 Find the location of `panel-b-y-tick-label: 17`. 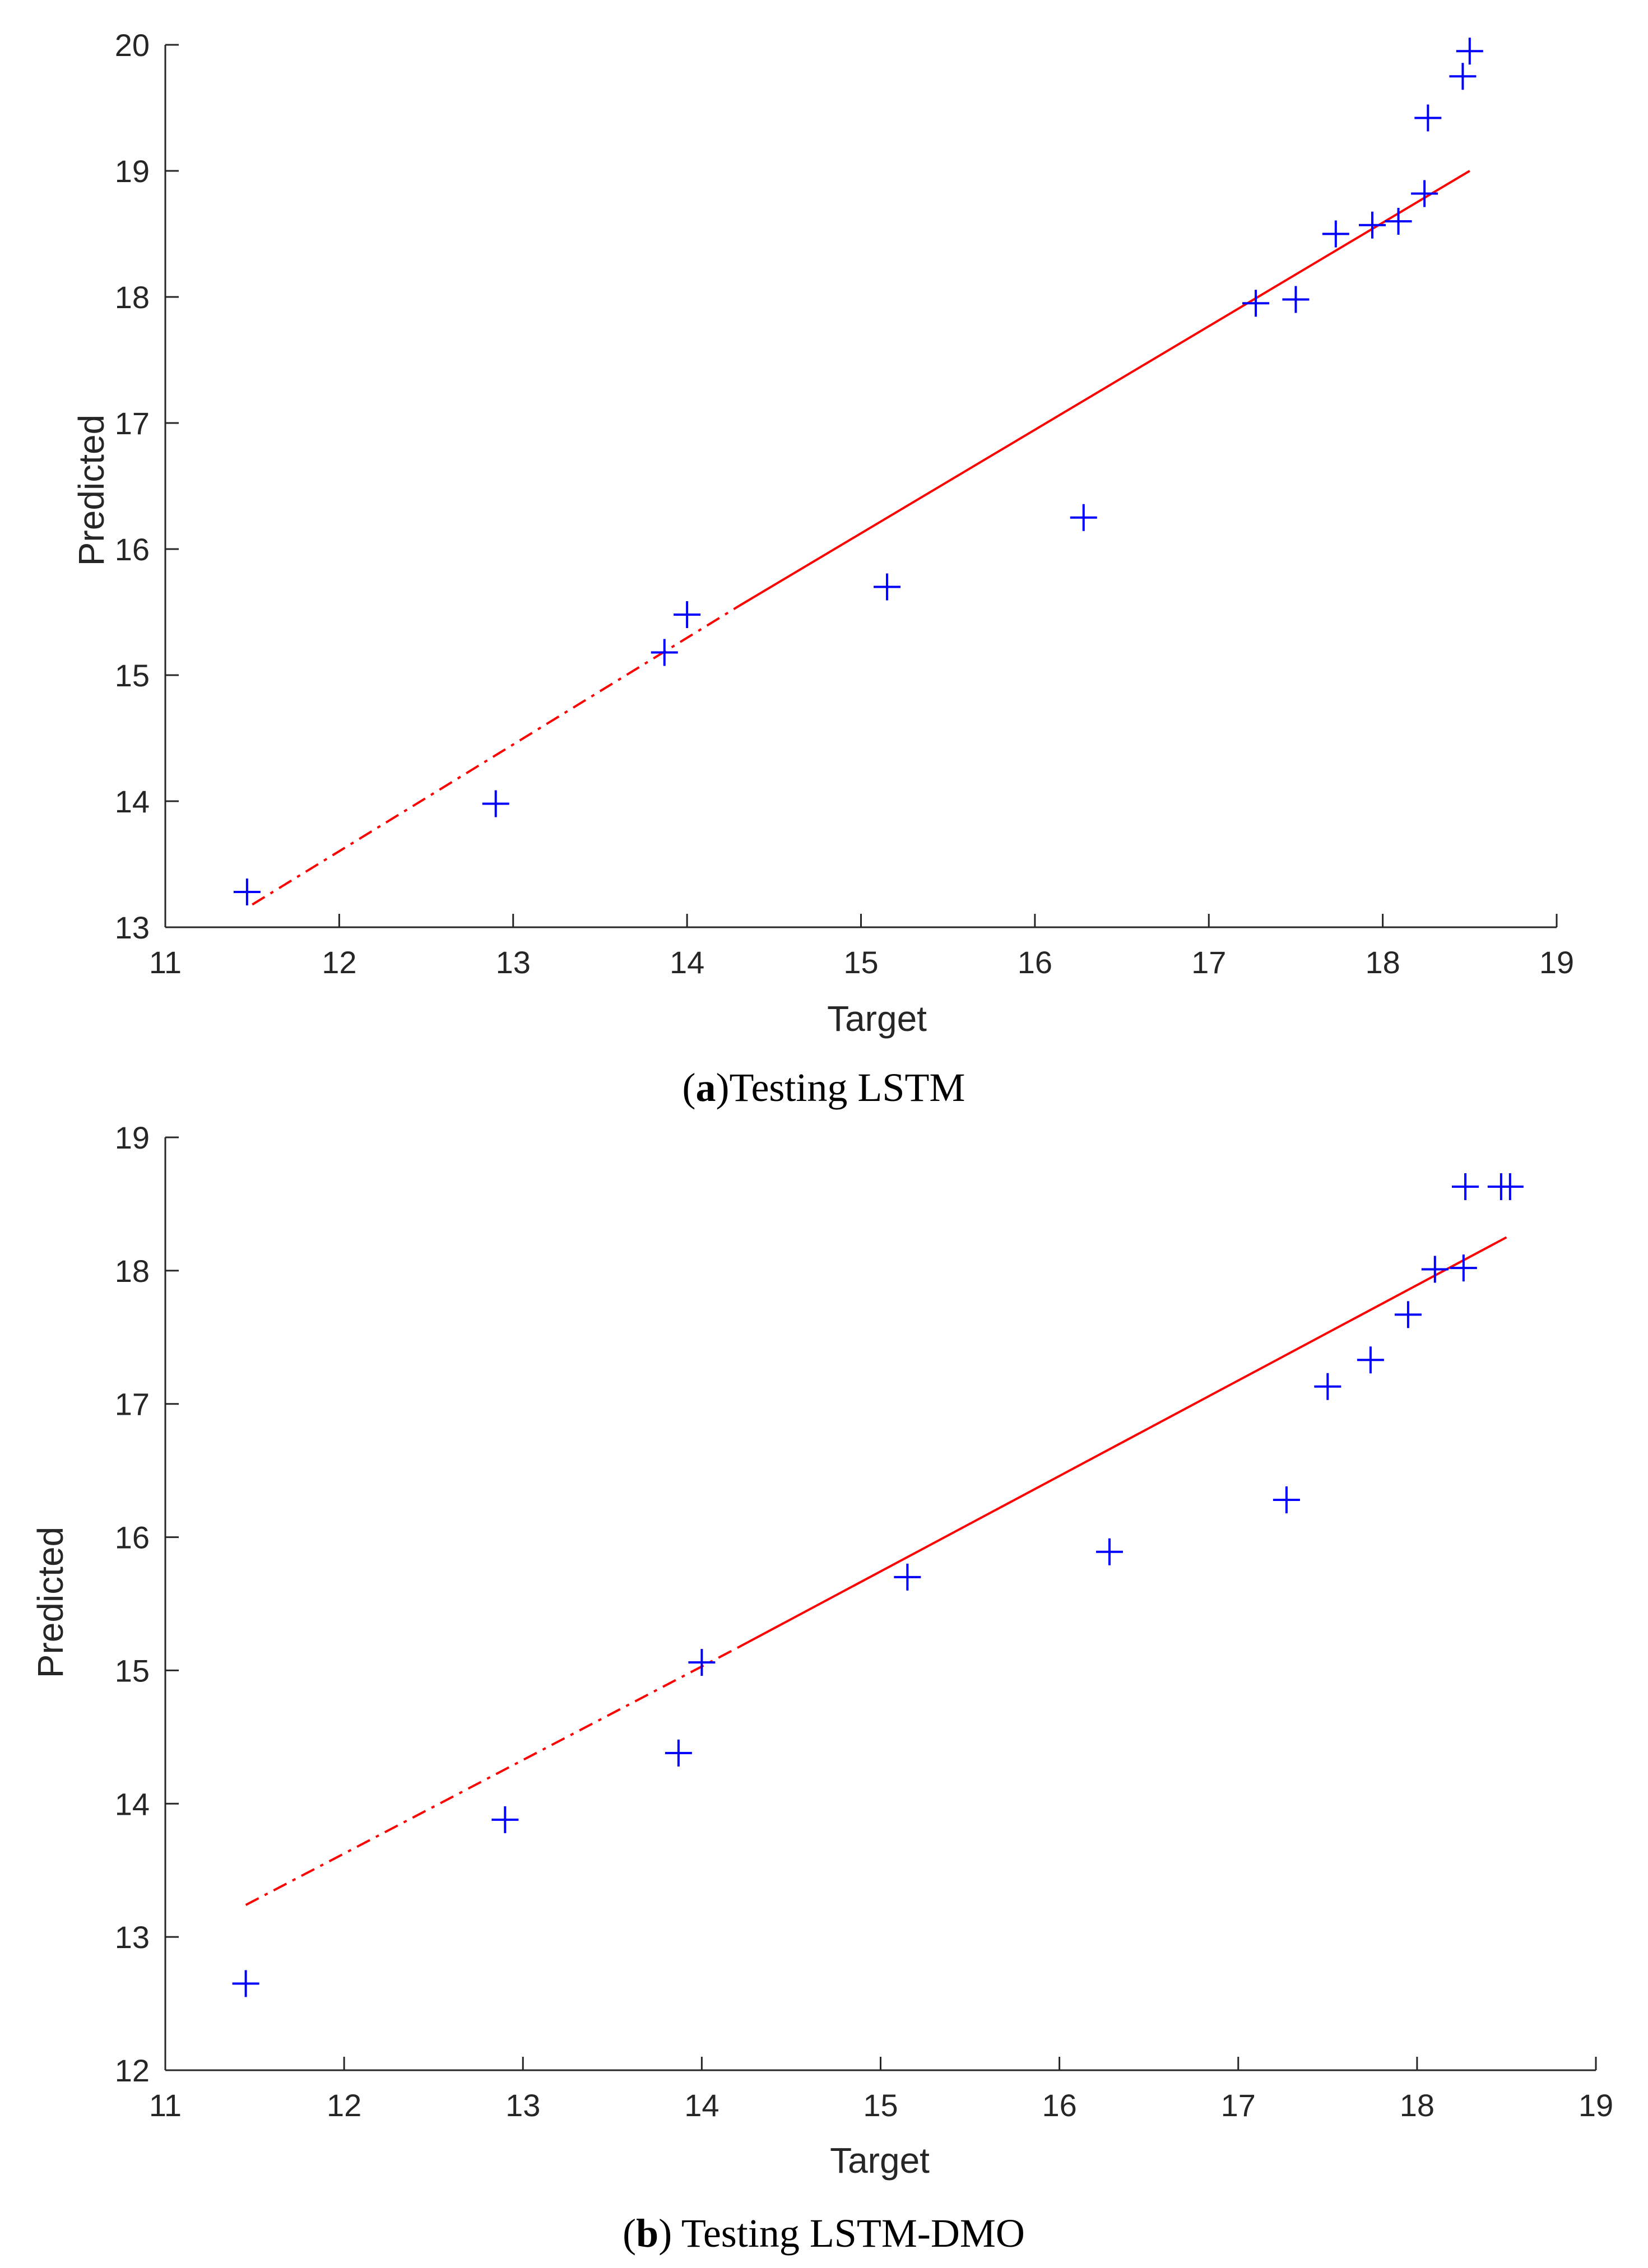

panel-b-y-tick-label: 17 is located at coordinates (132, 1404).